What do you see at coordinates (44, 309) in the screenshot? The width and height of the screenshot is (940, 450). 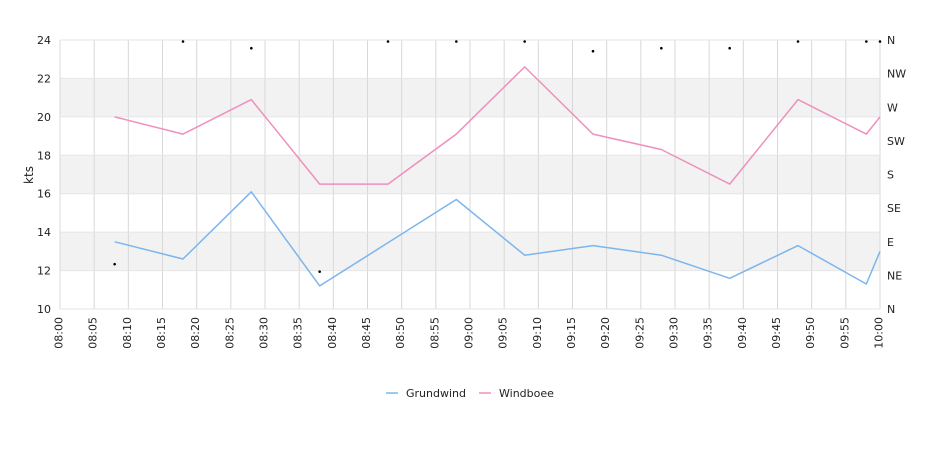 I see `y-tick-label: 10` at bounding box center [44, 309].